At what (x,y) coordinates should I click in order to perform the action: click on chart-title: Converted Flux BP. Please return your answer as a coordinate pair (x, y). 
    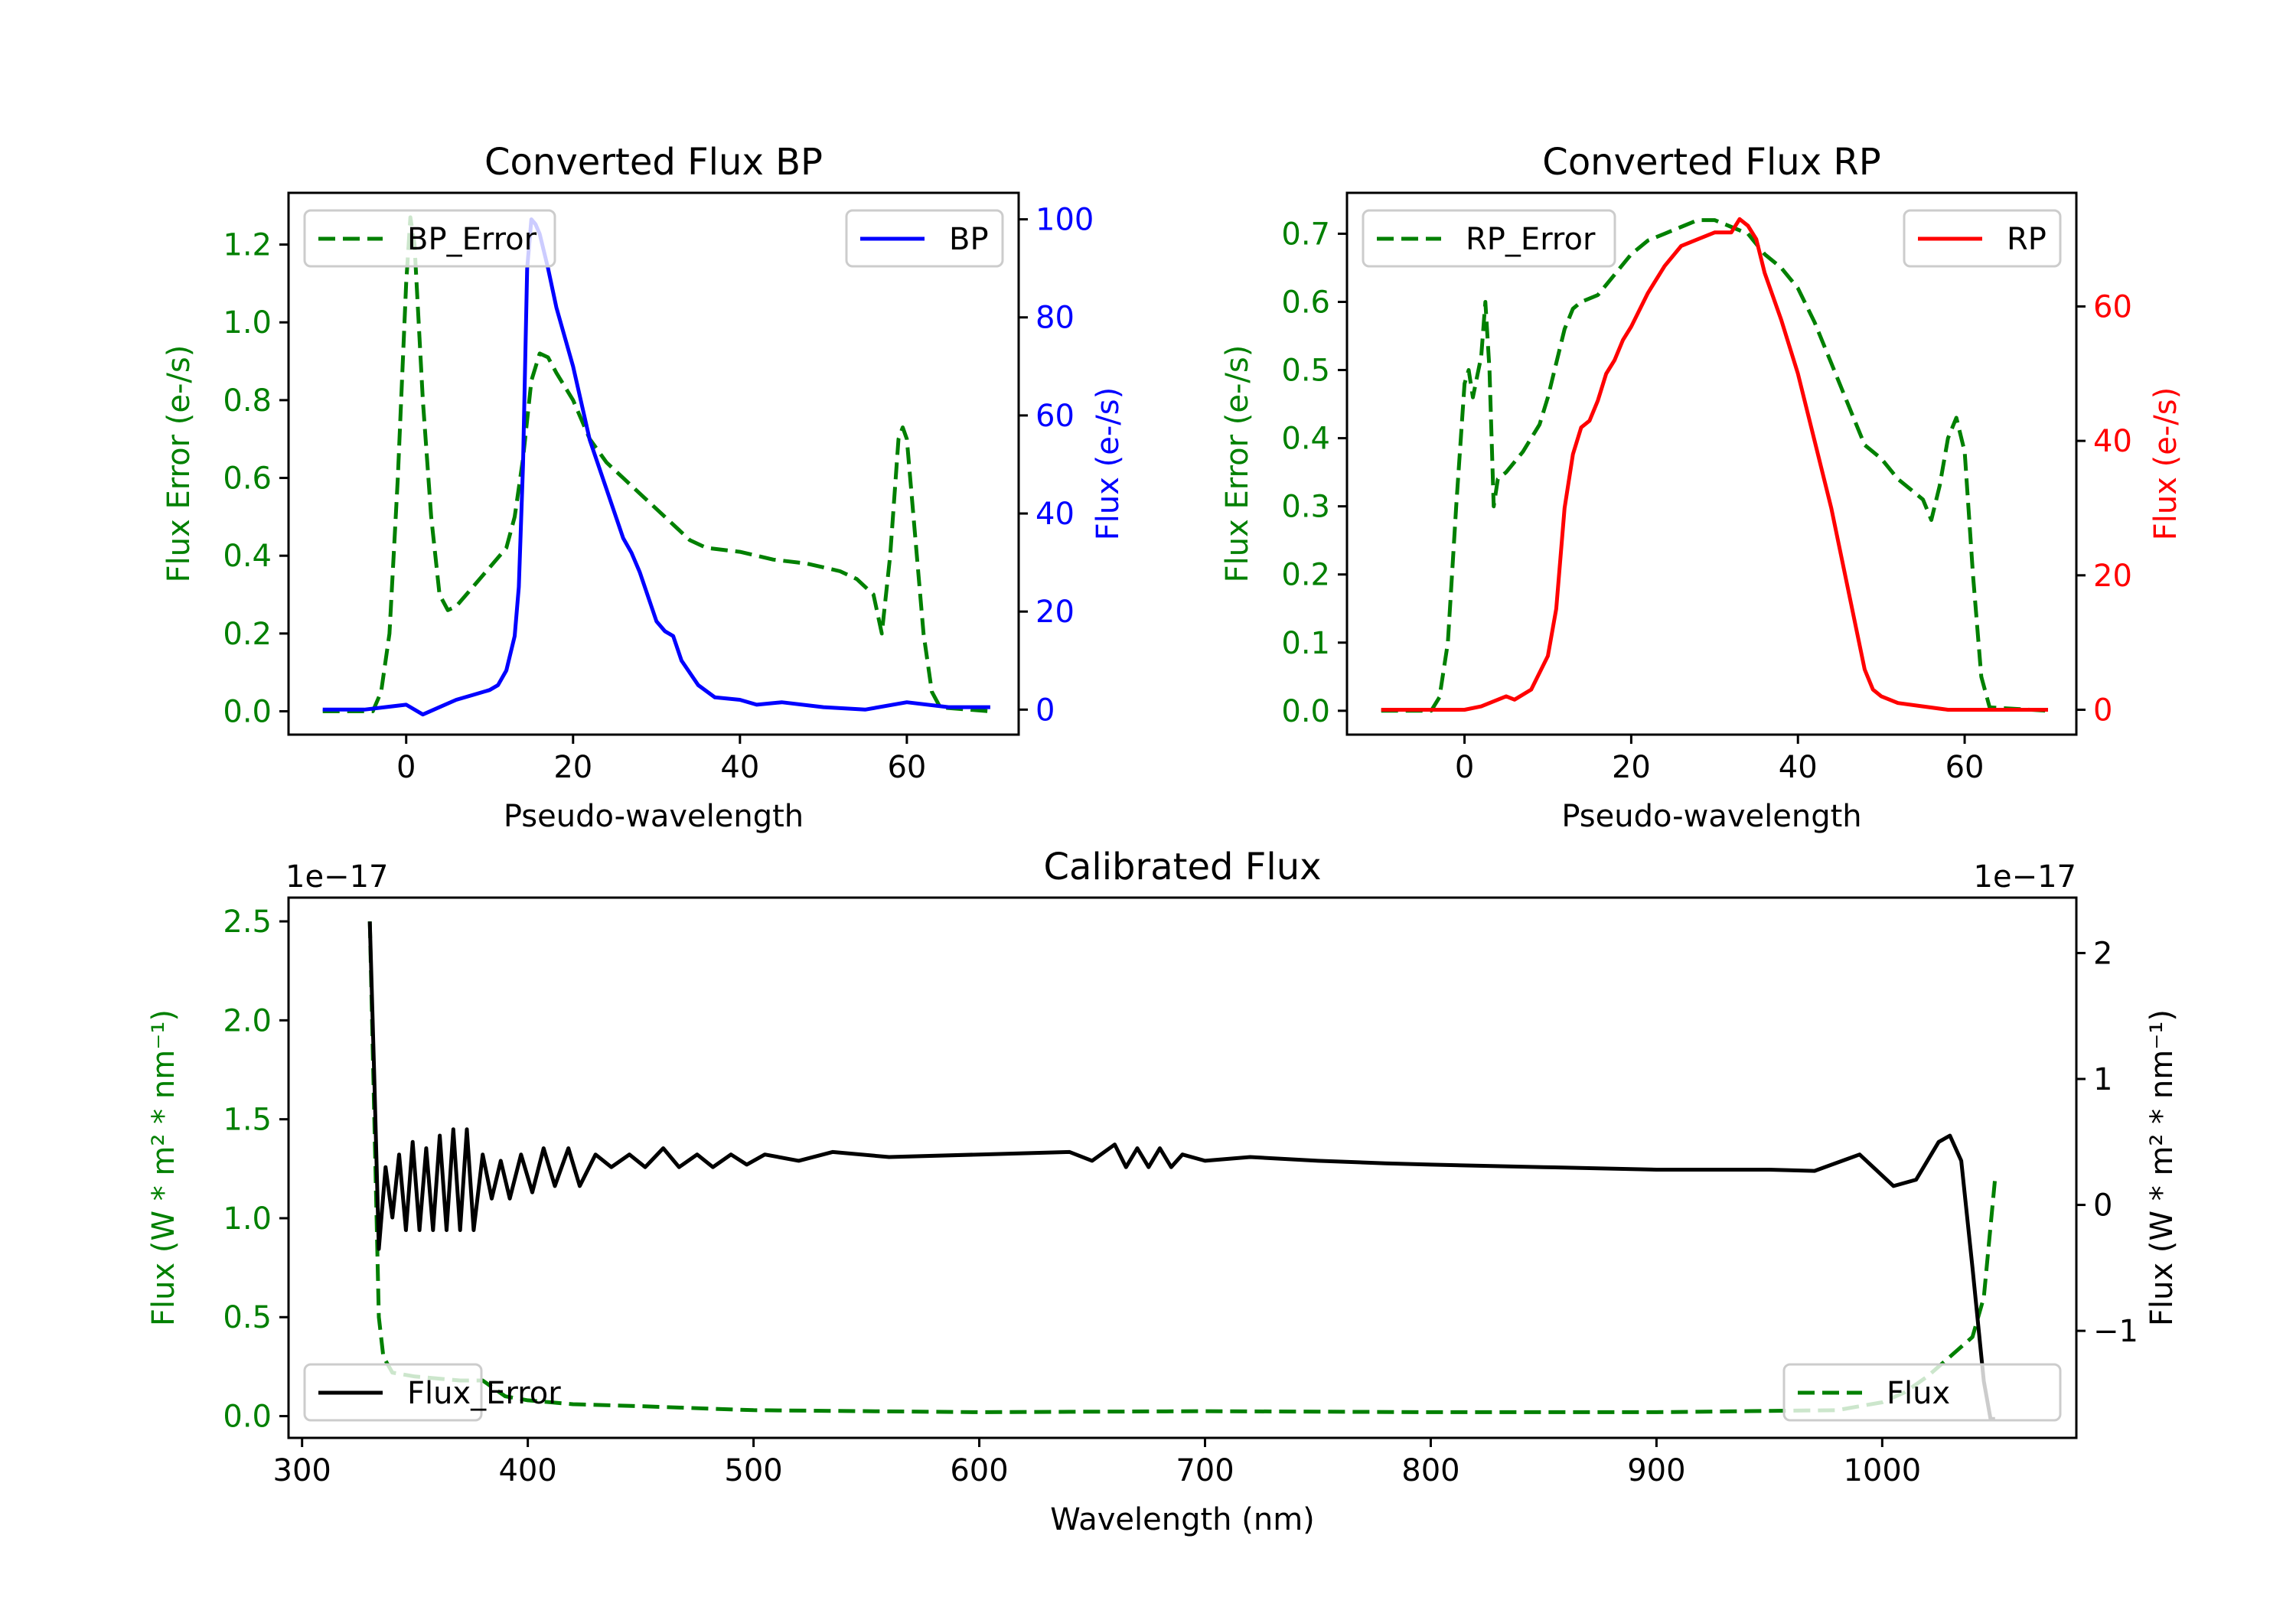
    Looking at the image, I should click on (653, 162).